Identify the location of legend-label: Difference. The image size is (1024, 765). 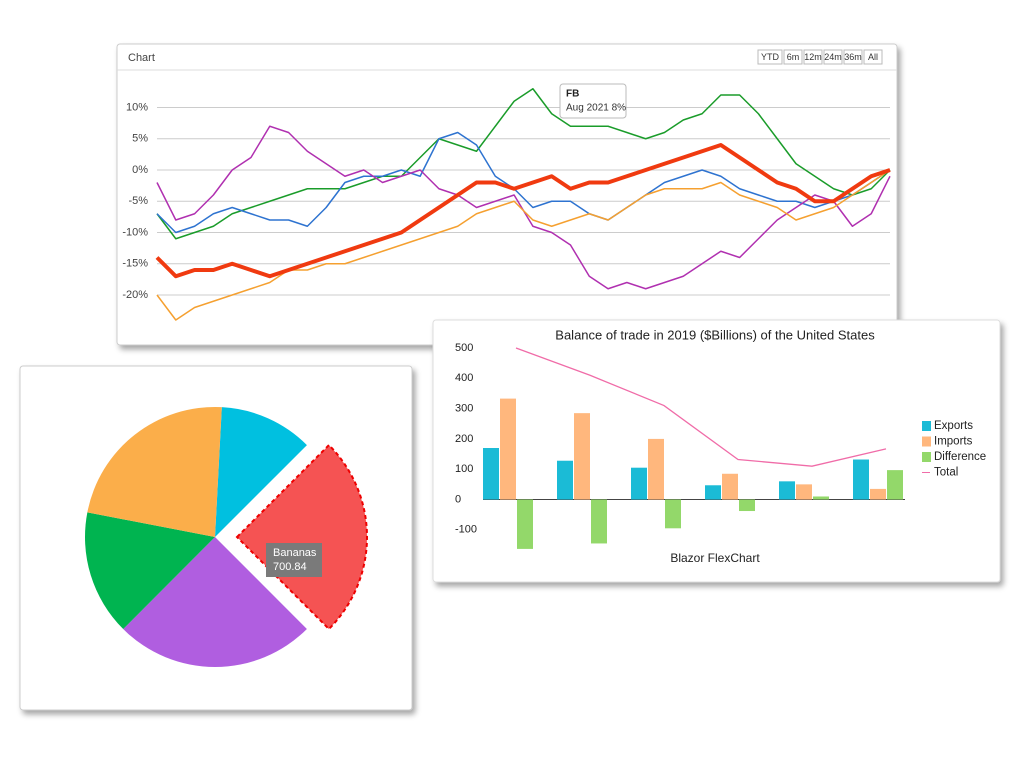
(960, 457).